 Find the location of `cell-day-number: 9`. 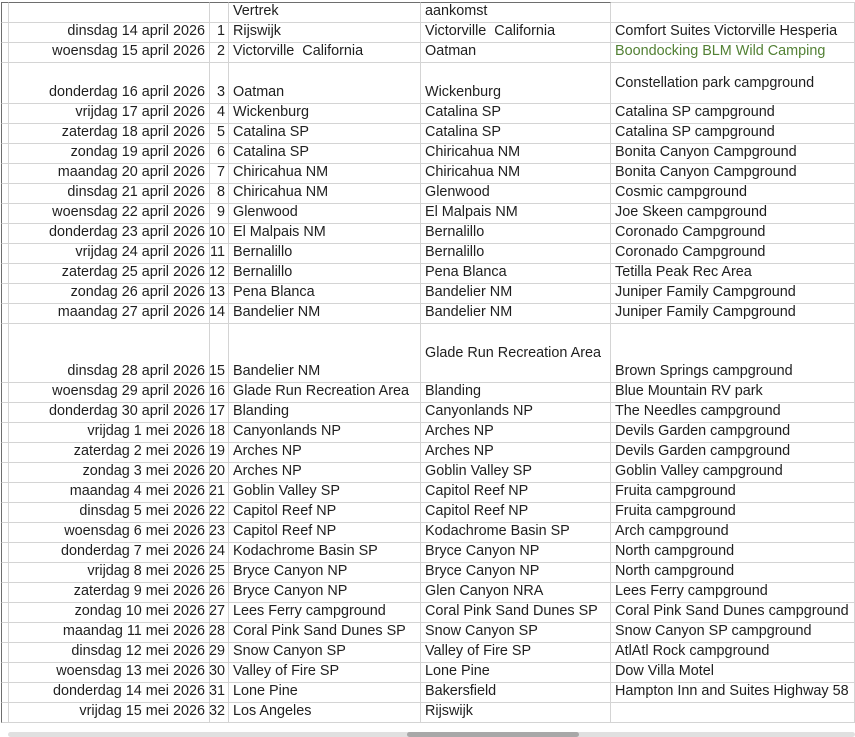

cell-day-number: 9 is located at coordinates (219, 214).